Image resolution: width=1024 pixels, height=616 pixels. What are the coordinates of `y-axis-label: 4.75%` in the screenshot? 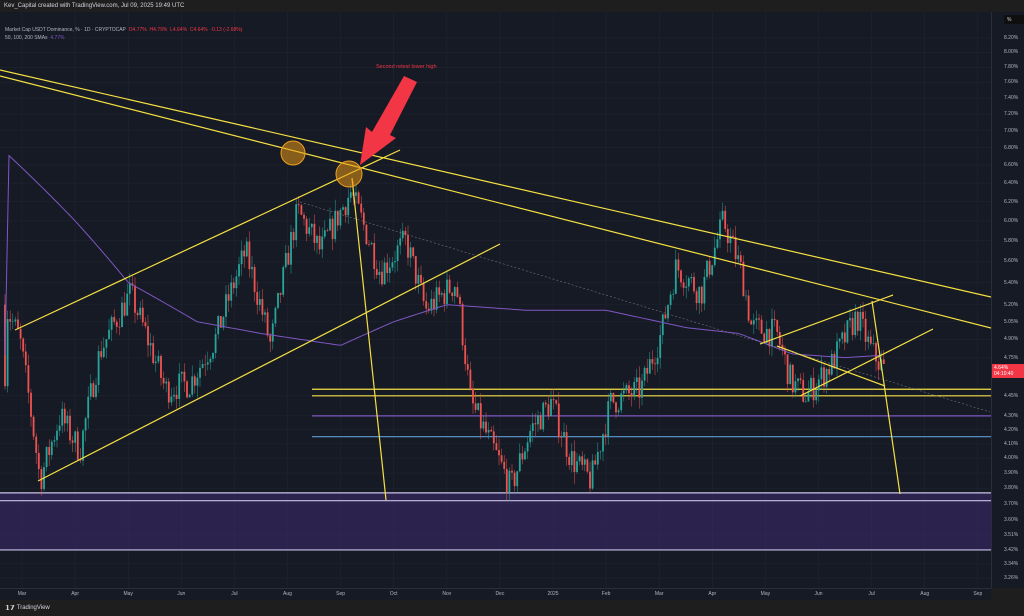 It's located at (1011, 357).